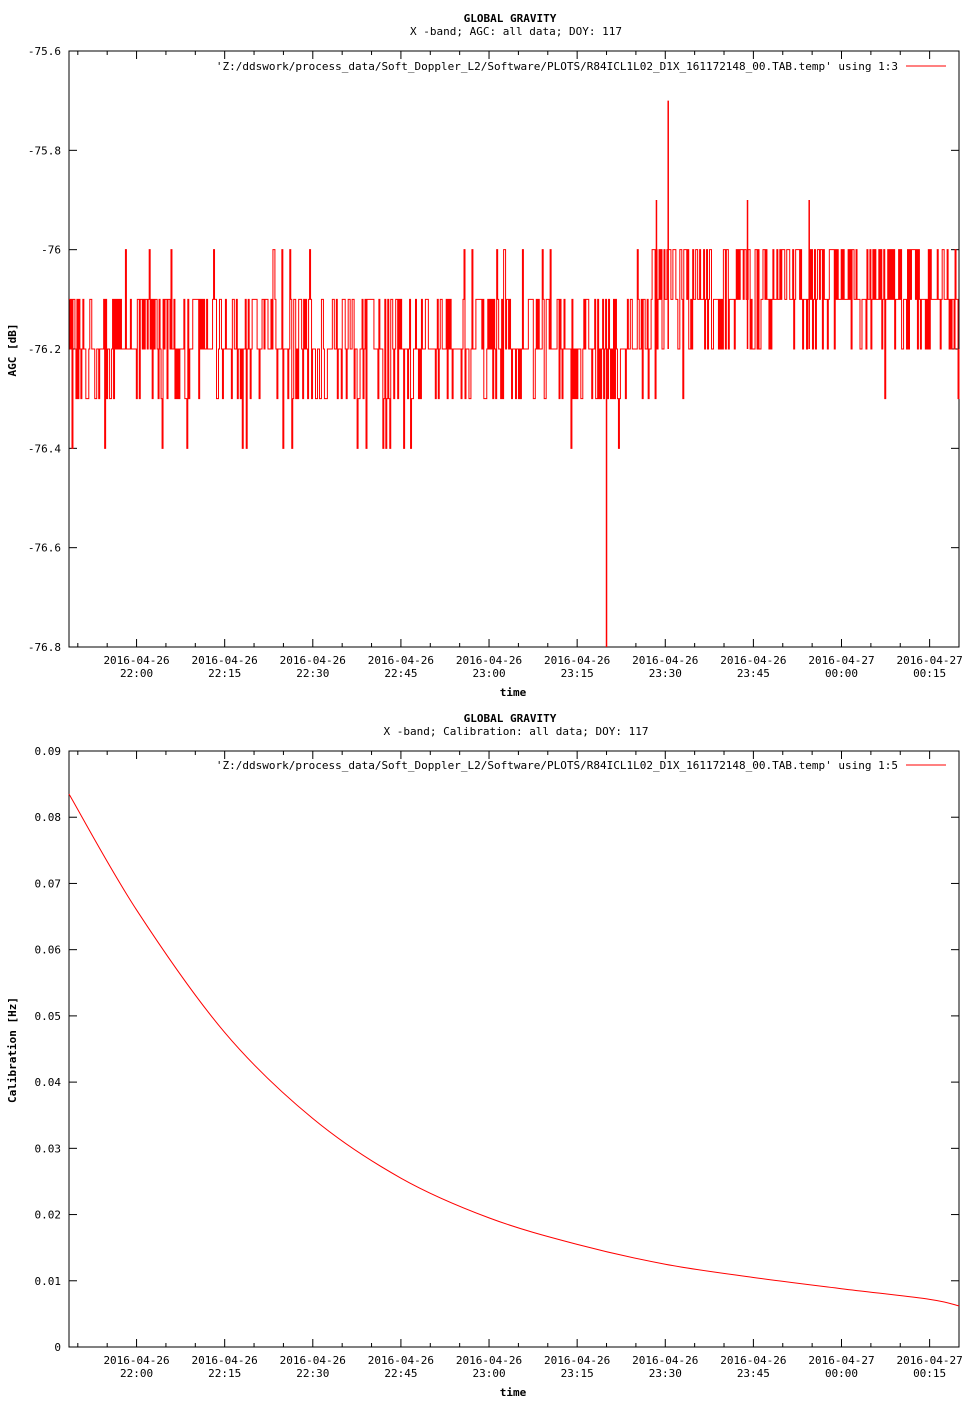 Image resolution: width=980 pixels, height=1405 pixels. I want to click on calibration-y-tick-label: 0.03, so click(48, 1148).